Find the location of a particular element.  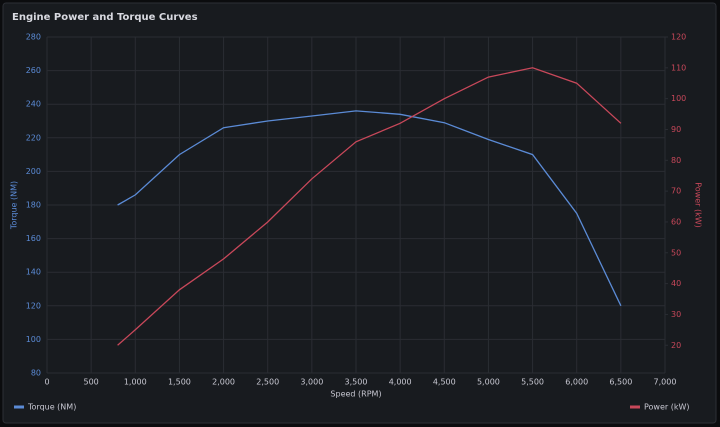

x-tick-label: 6,000 is located at coordinates (576, 382).